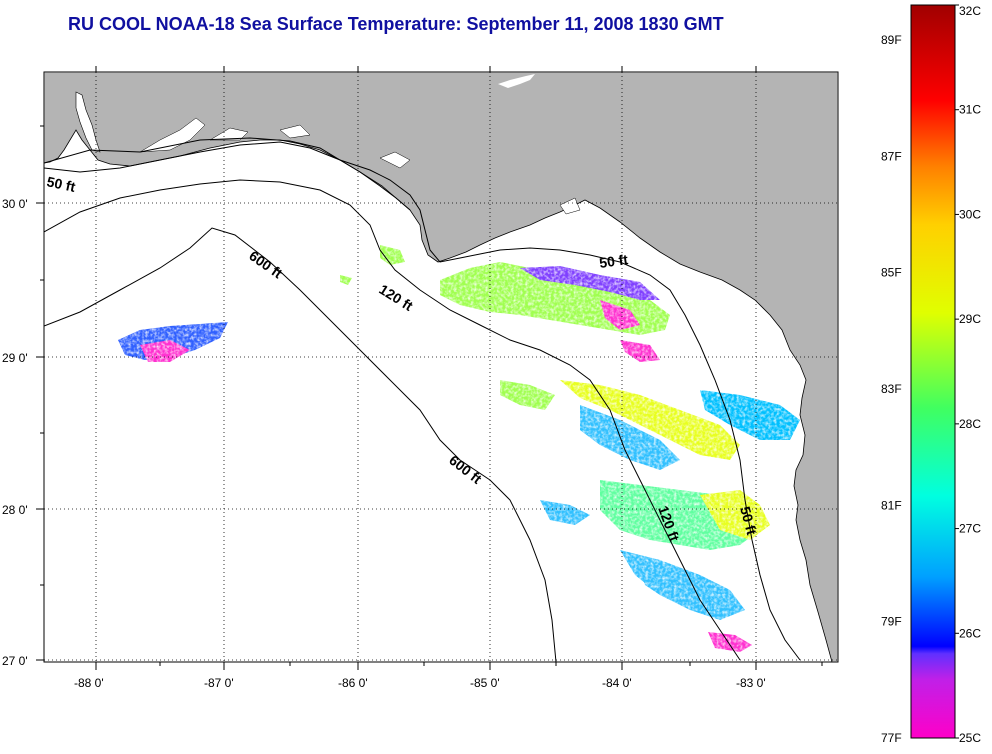 The height and width of the screenshot is (754, 992). I want to click on contour-label-50ft-lower: 50 ft, so click(748, 521).